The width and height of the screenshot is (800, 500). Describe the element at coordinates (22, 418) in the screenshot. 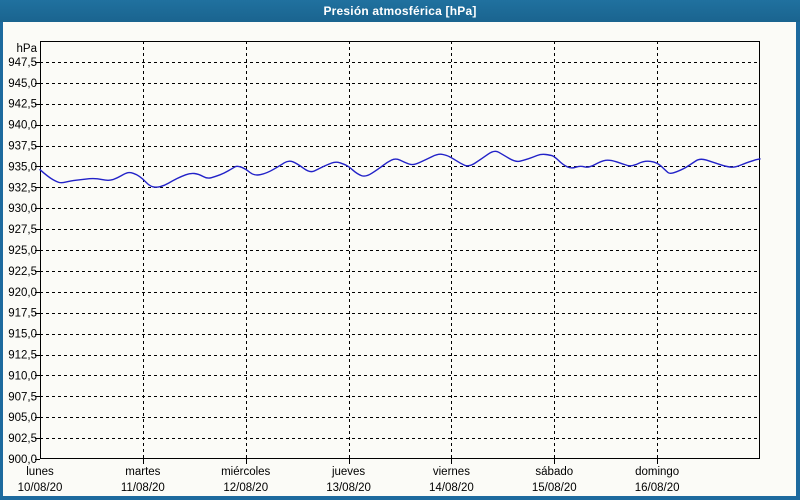

I see `y-tick-label: 905,0` at that location.